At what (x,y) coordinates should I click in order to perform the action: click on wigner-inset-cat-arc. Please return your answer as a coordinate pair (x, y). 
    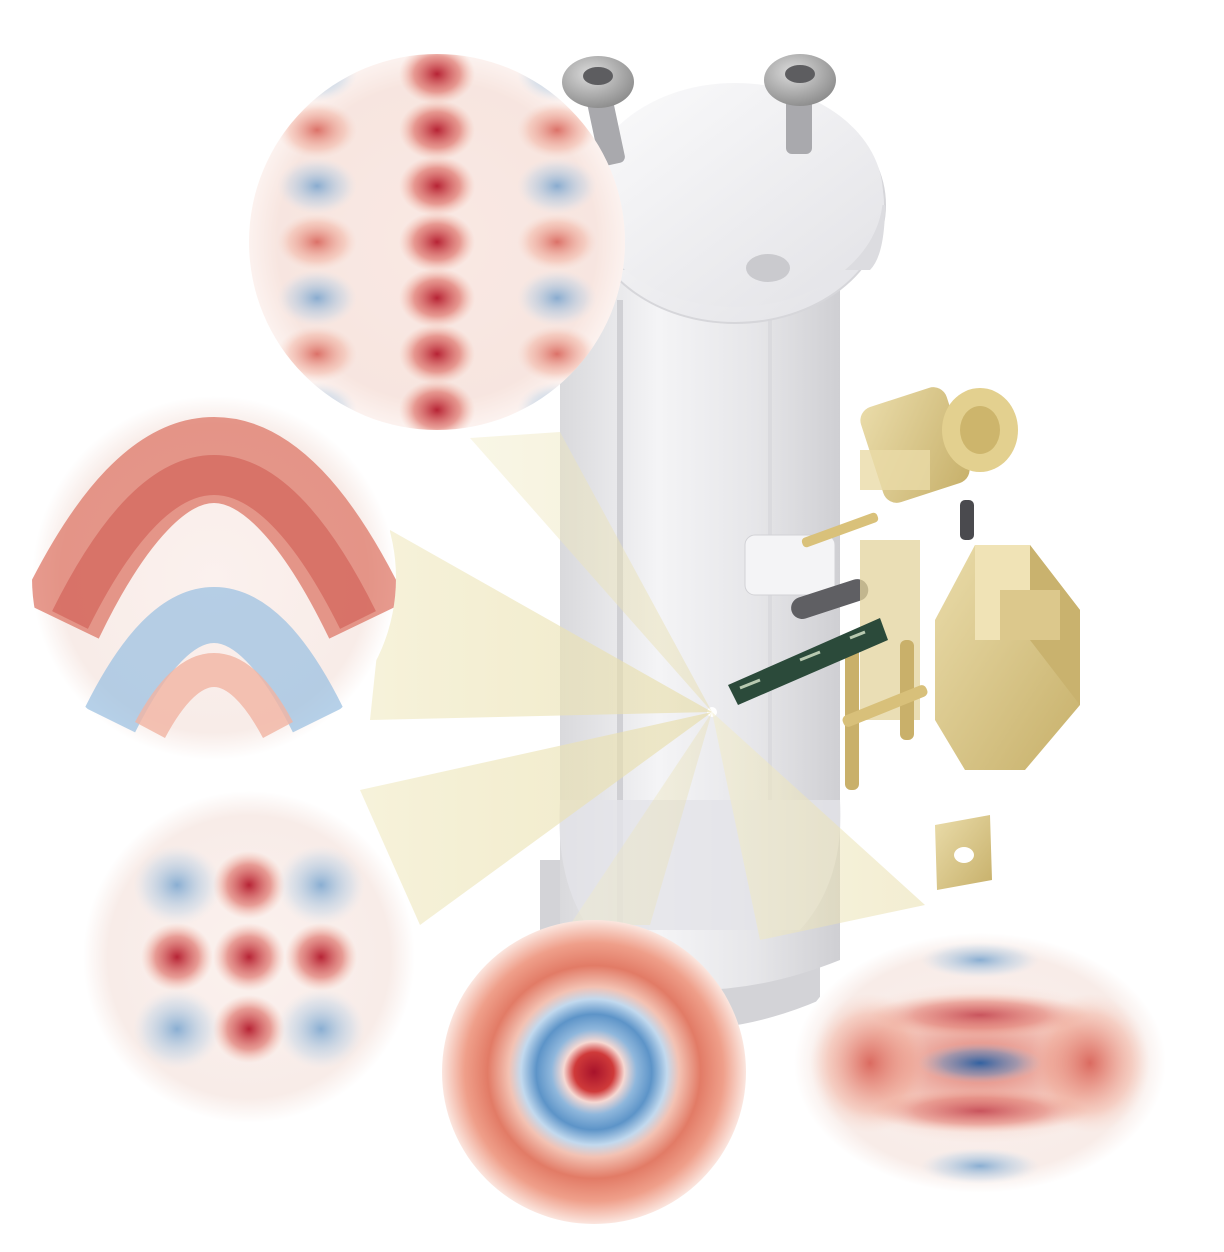
    Looking at the image, I should click on (214, 578).